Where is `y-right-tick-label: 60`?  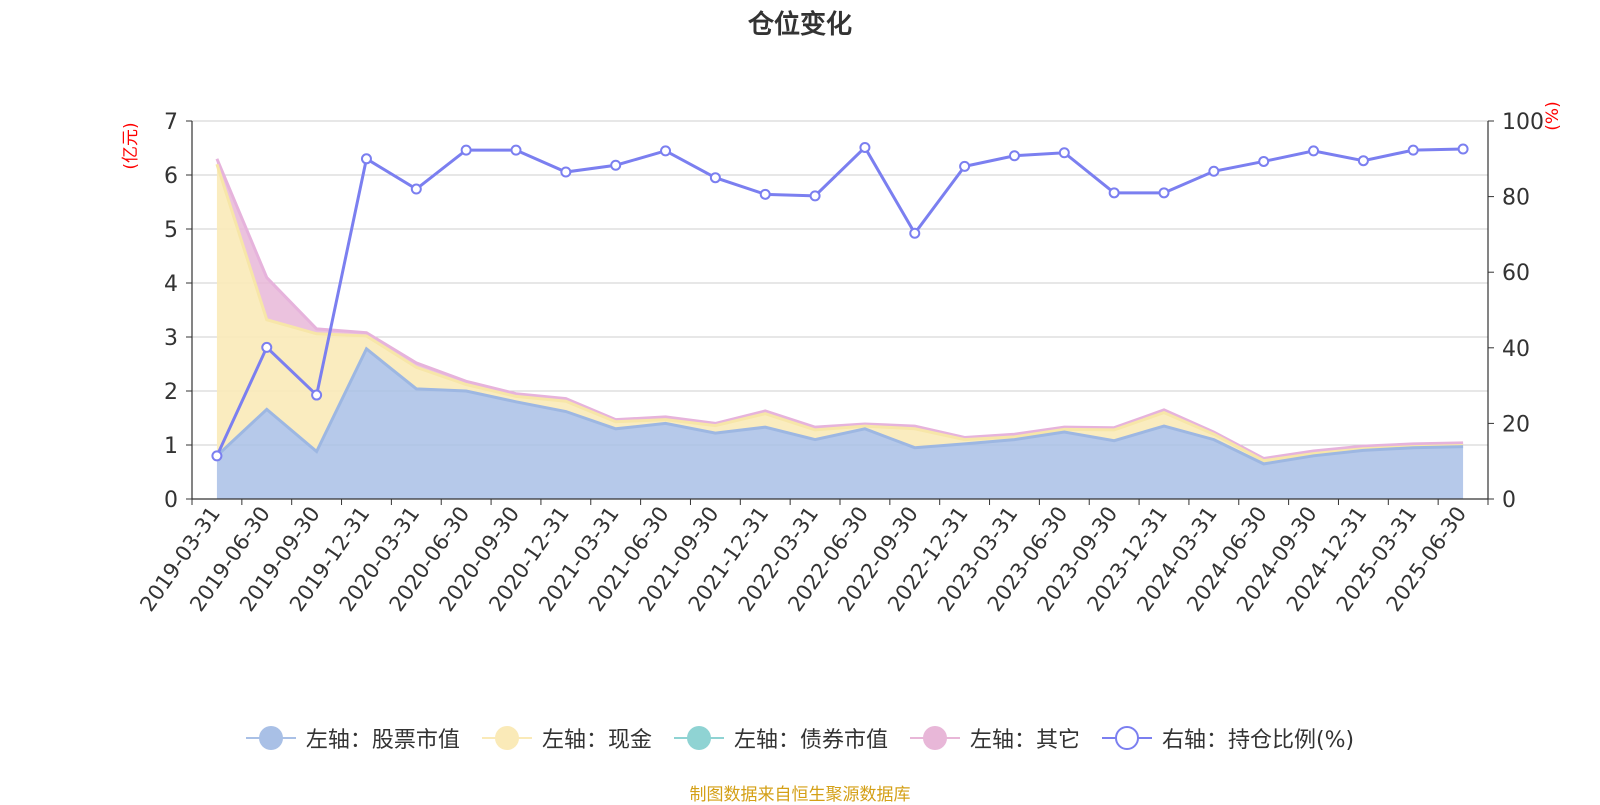 y-right-tick-label: 60 is located at coordinates (1516, 273).